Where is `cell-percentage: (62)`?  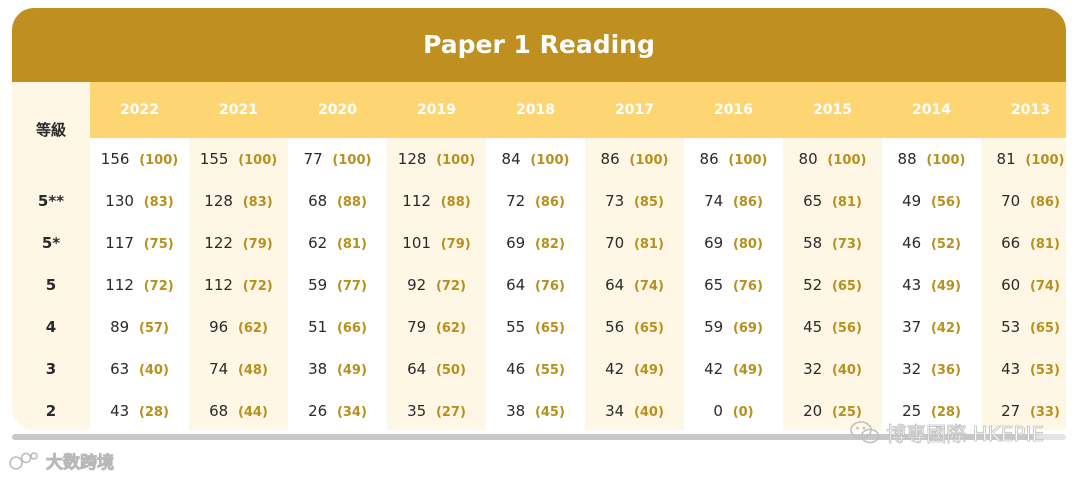
cell-percentage: (62) is located at coordinates (252, 328).